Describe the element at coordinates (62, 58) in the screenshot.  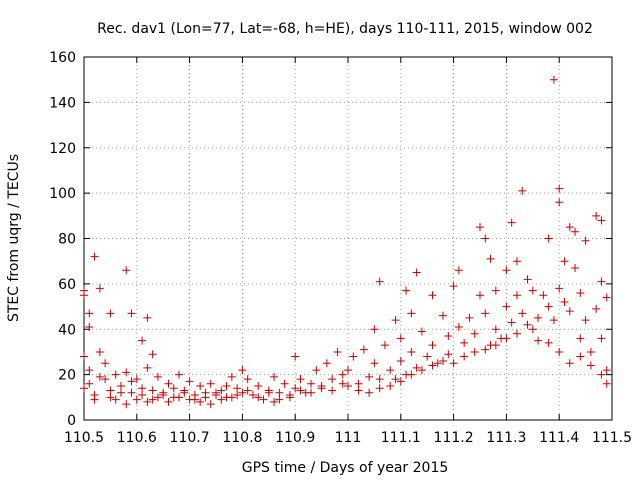
I see `y-tick-label: 160` at that location.